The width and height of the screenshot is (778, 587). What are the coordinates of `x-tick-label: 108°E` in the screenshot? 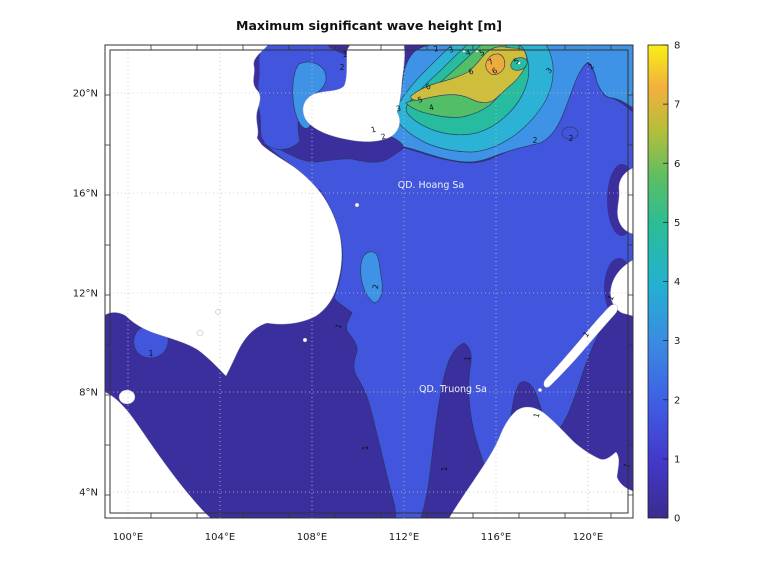 It's located at (312, 537).